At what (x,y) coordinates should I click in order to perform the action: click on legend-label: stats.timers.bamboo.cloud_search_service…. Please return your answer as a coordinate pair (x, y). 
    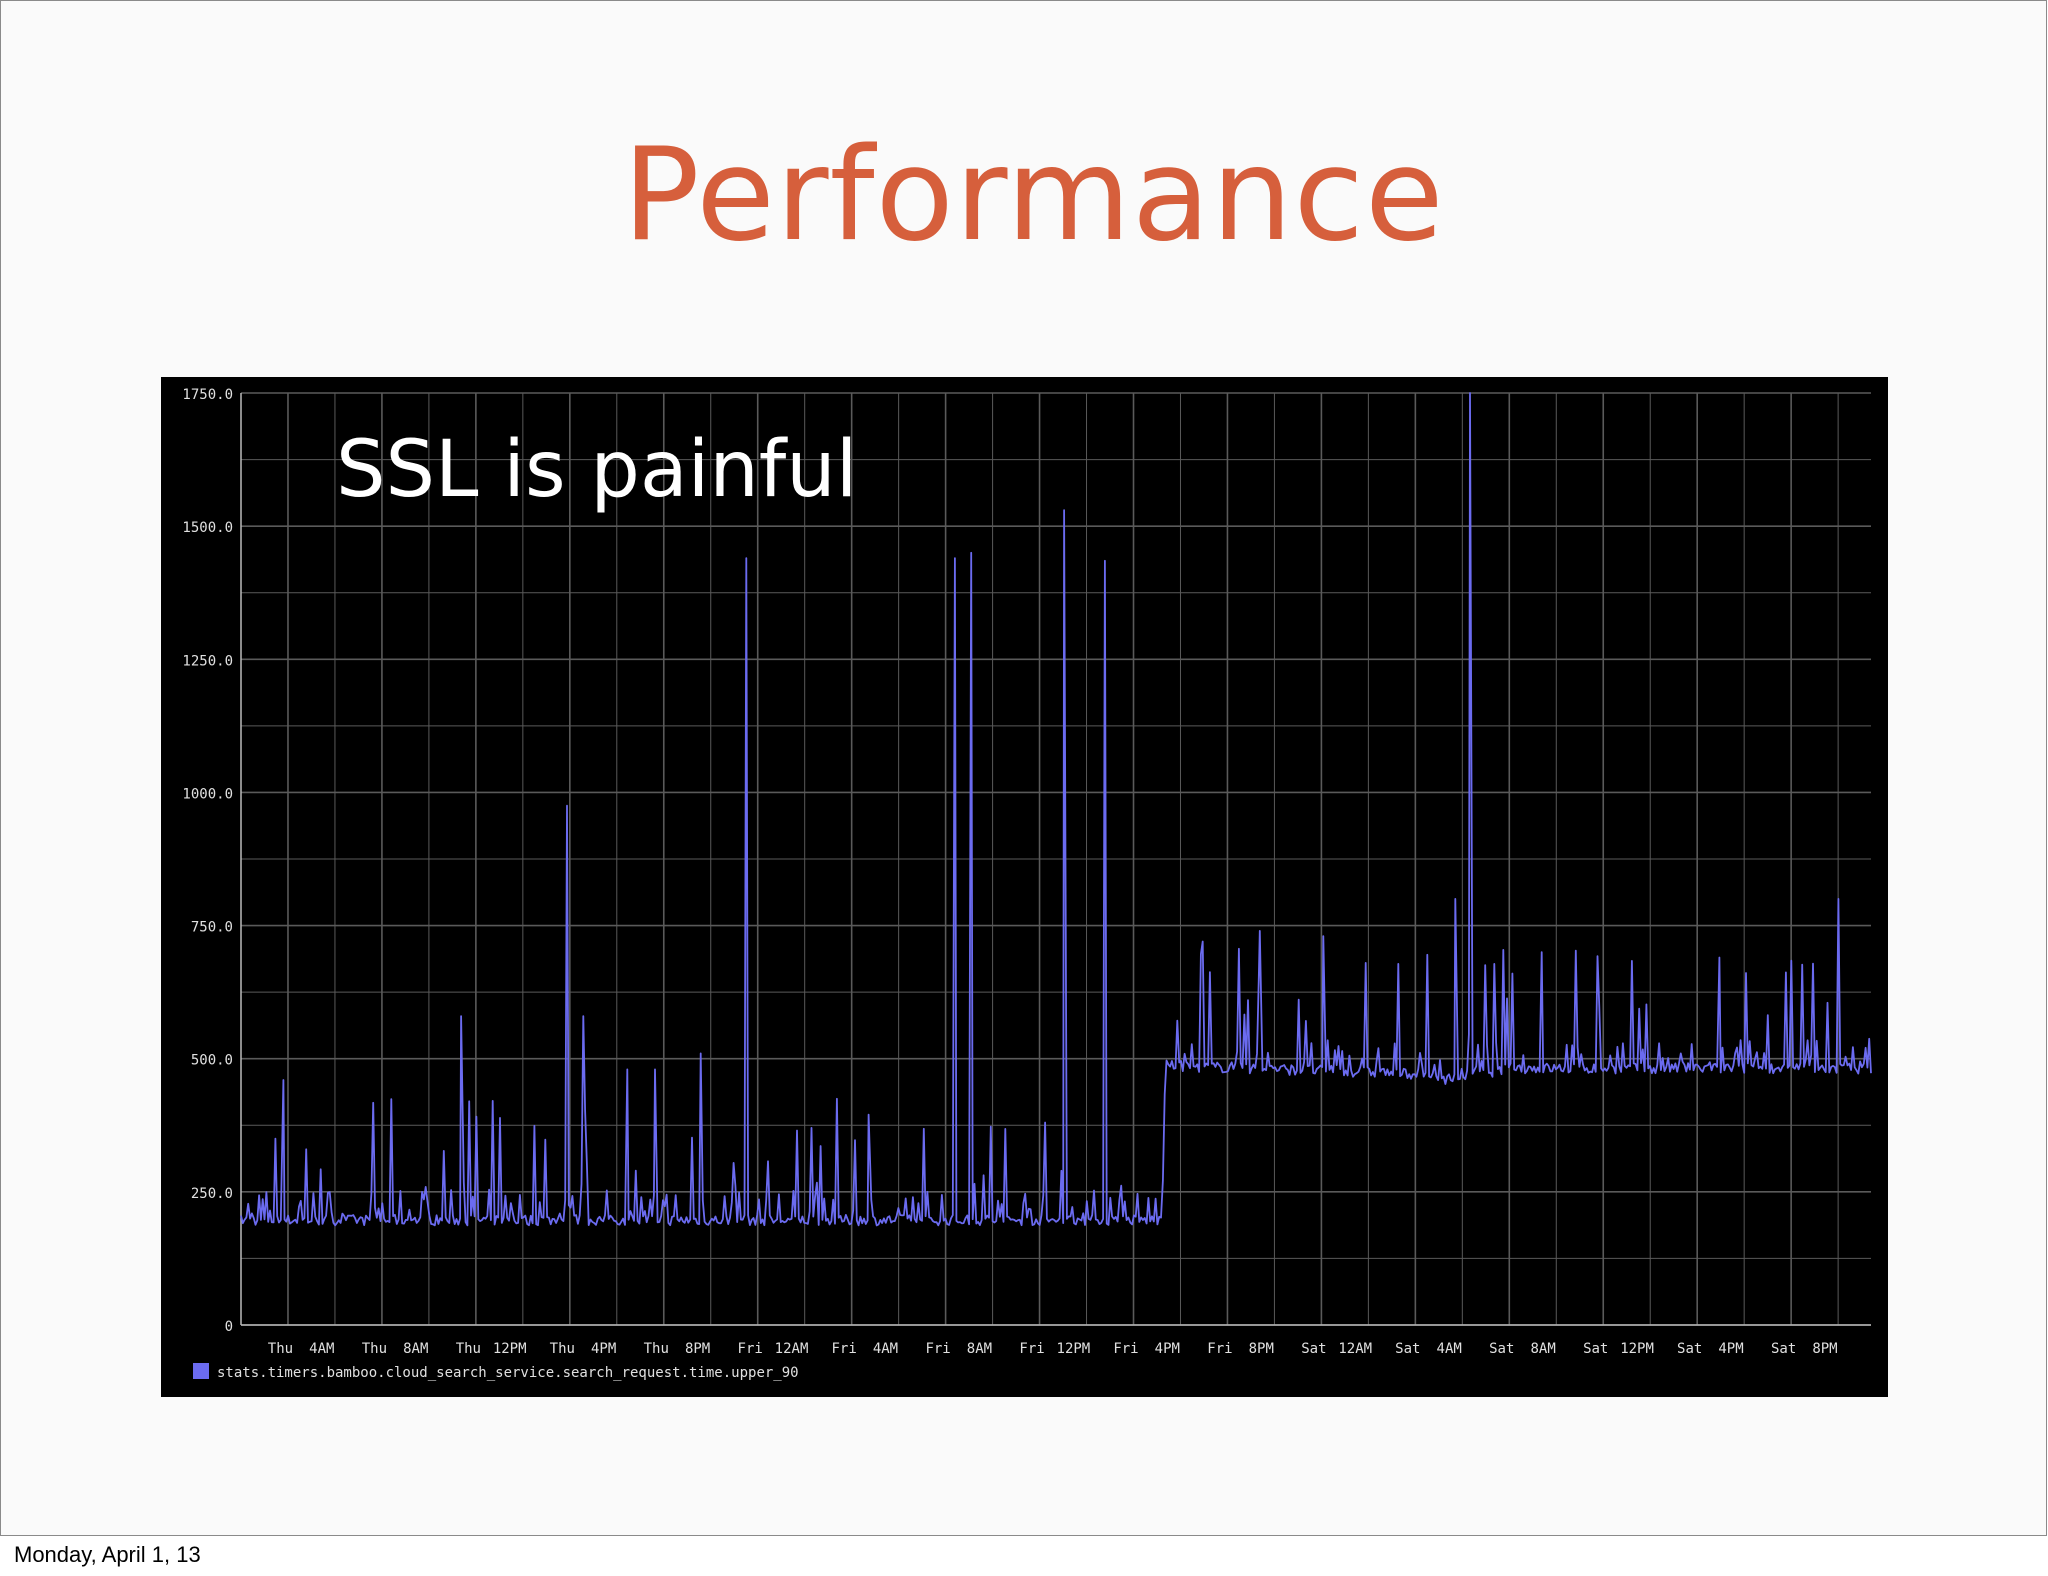
    Looking at the image, I should click on (508, 1373).